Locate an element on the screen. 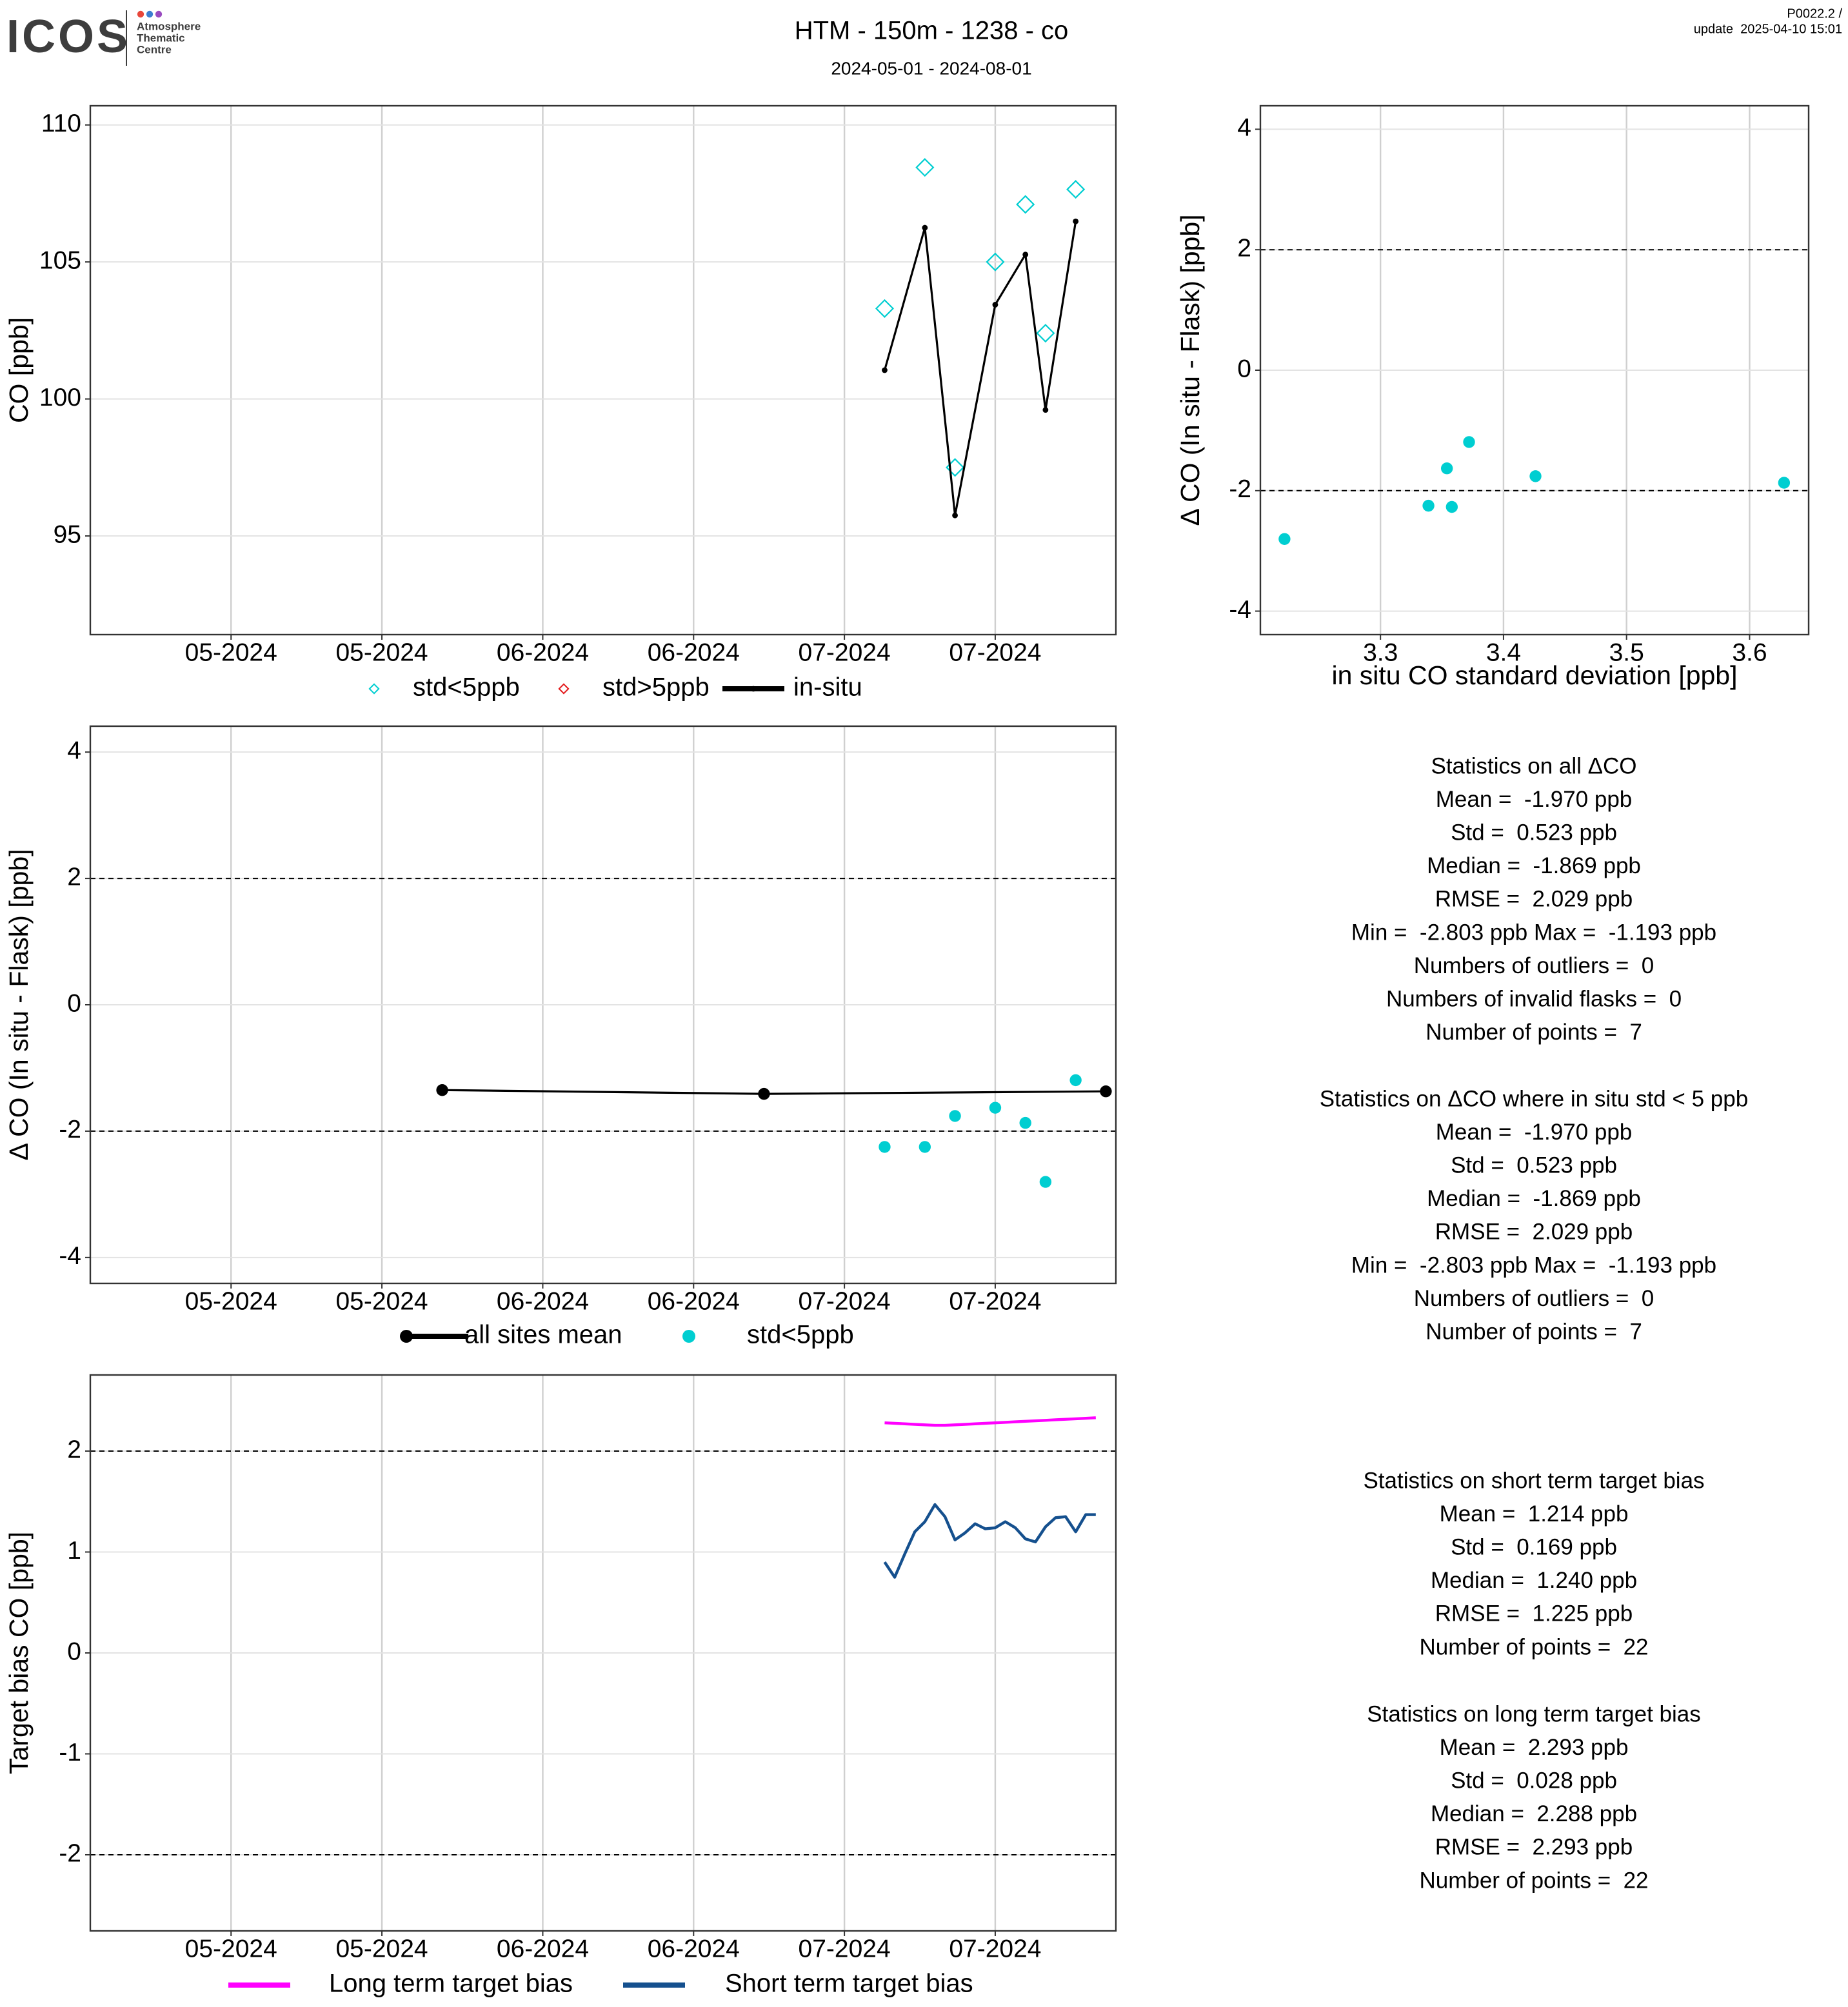 The image size is (1848, 2007). stats-line: Mean = 1.214 ppb is located at coordinates (1534, 1514).